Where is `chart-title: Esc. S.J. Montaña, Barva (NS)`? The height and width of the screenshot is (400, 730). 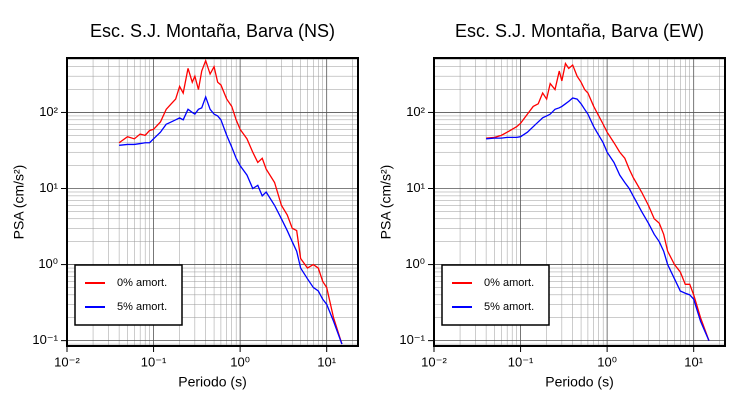
chart-title: Esc. S.J. Montaña, Barva (NS) is located at coordinates (212, 31).